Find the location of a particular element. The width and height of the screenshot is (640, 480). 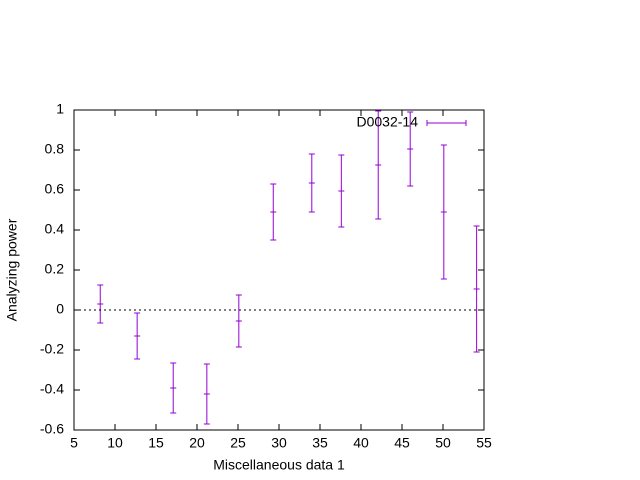

x-tick-label: 20 is located at coordinates (197, 443).